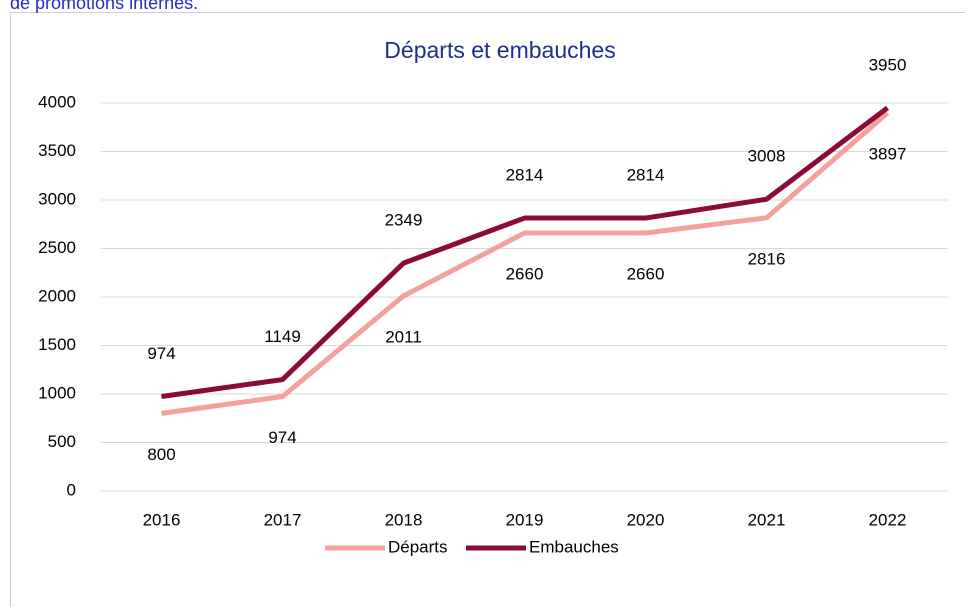 The width and height of the screenshot is (965, 607). Describe the element at coordinates (57, 101) in the screenshot. I see `y-tick-label: 4000` at that location.